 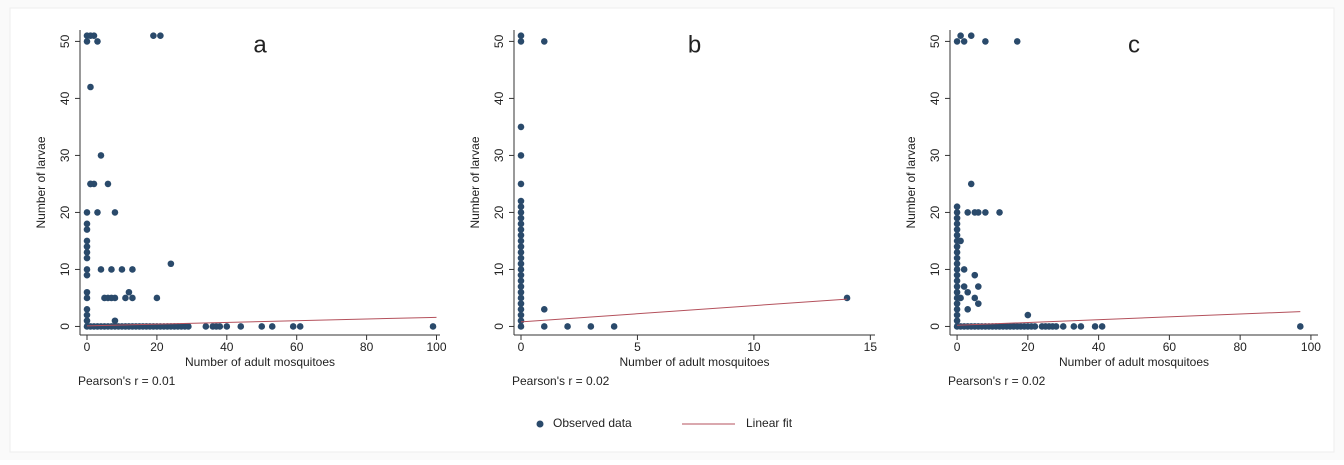 What do you see at coordinates (297, 347) in the screenshot?
I see `x-tick-label: 60` at bounding box center [297, 347].